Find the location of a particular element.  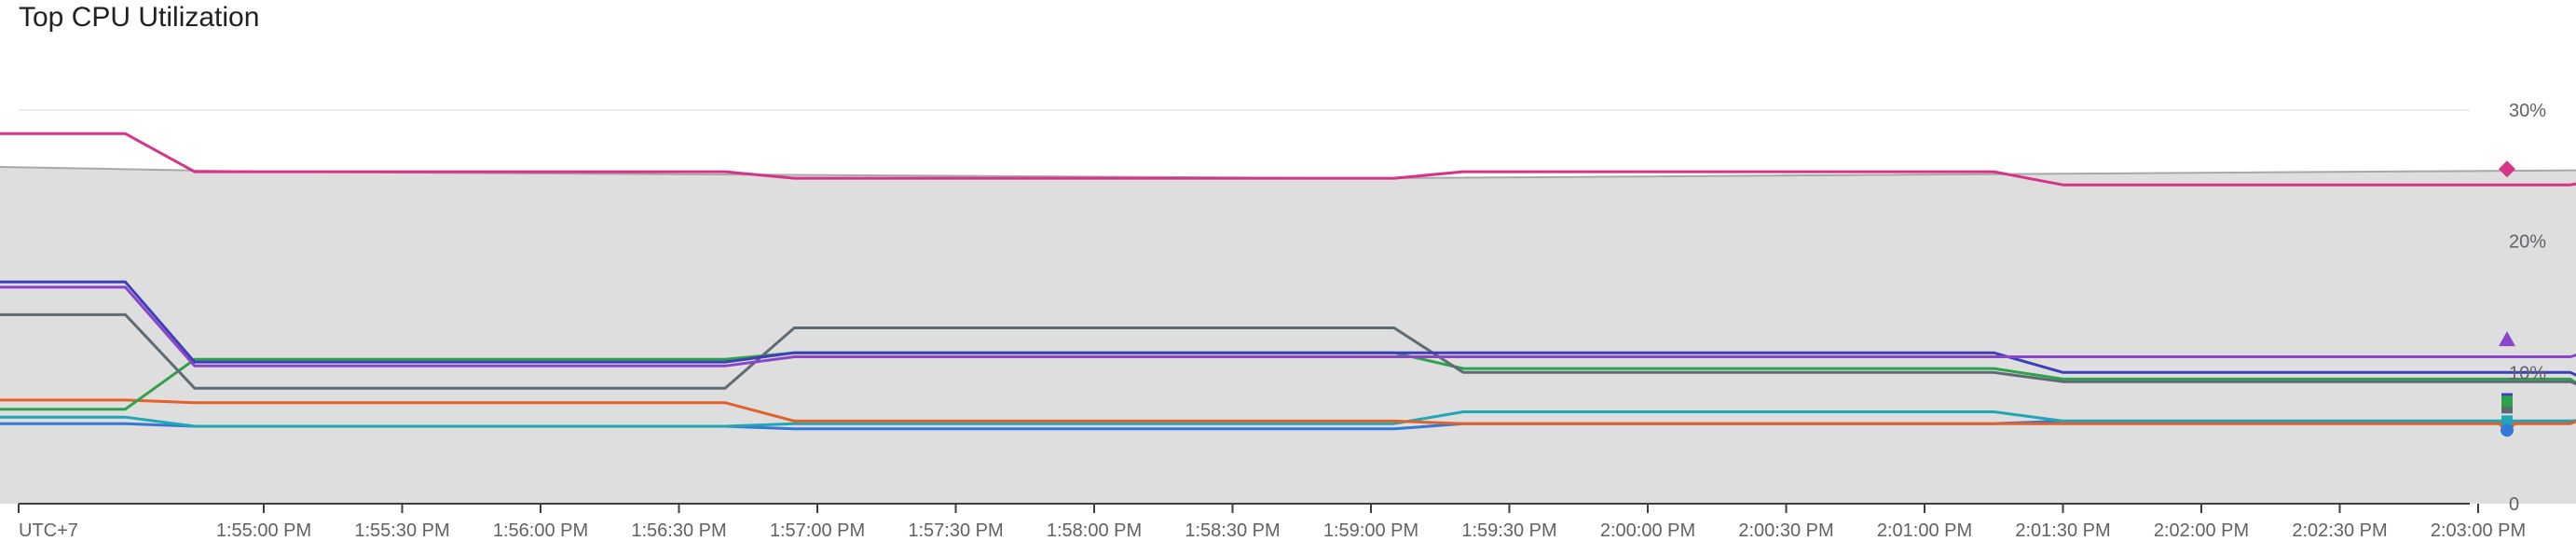

x-tick-label: 1:57:00 PM is located at coordinates (817, 530).